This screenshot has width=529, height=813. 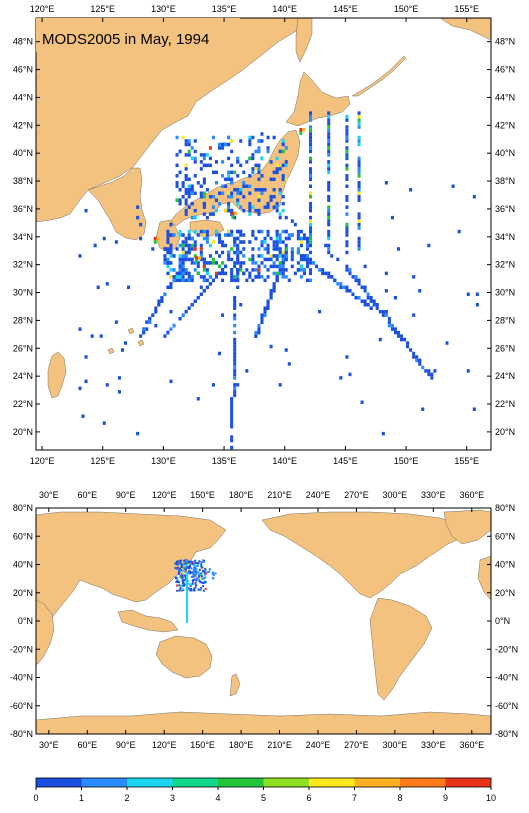 What do you see at coordinates (21, 678) in the screenshot?
I see `lat-label-left: -40°N` at bounding box center [21, 678].